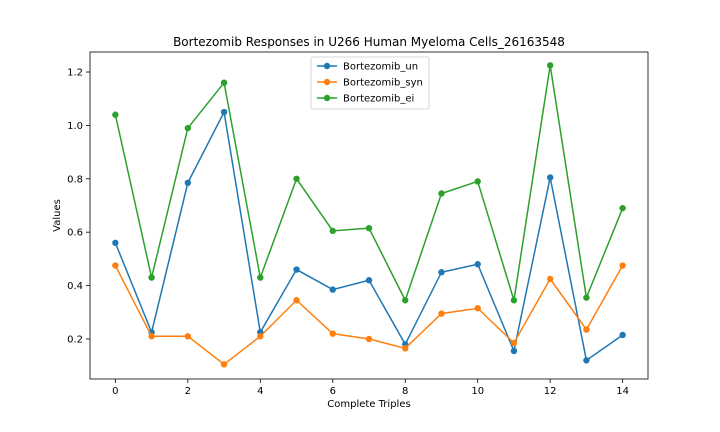  I want to click on y-tick-label: 0.8, so click(75, 179).